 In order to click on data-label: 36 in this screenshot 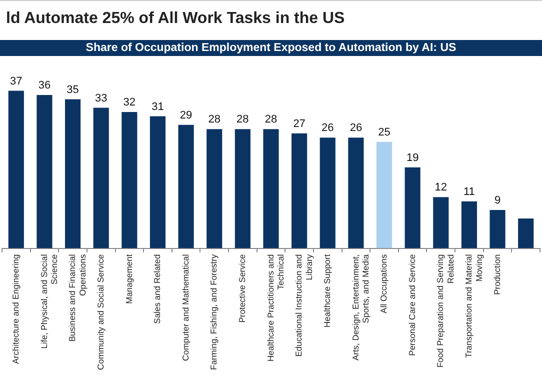, I will do `click(44, 86)`.